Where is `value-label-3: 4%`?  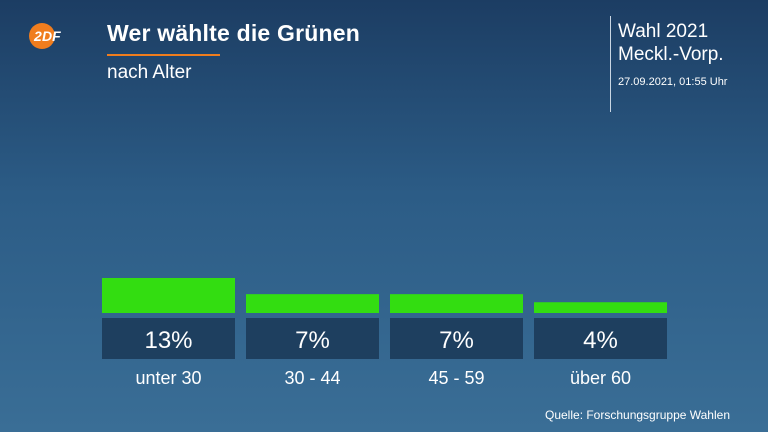 value-label-3: 4% is located at coordinates (600, 340).